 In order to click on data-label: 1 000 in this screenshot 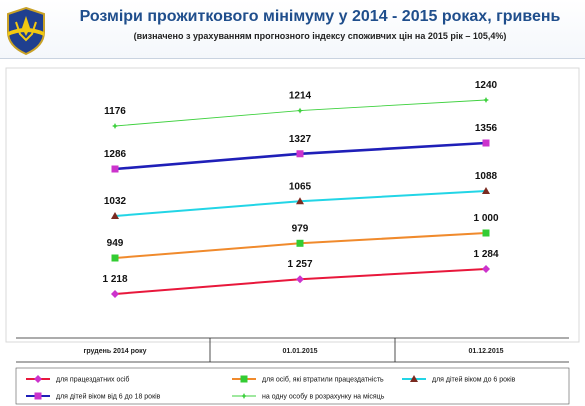, I will do `click(485, 218)`.